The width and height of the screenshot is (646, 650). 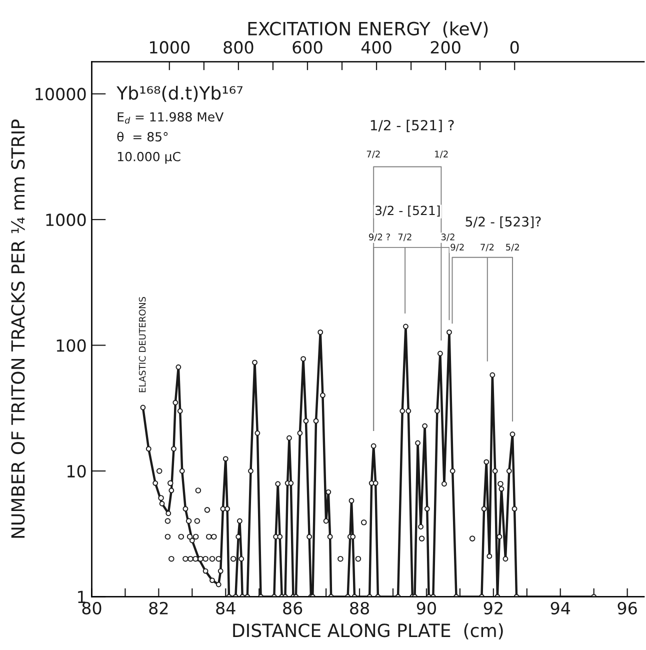 I want to click on annotation: 10.000 μC, so click(x=149, y=158).